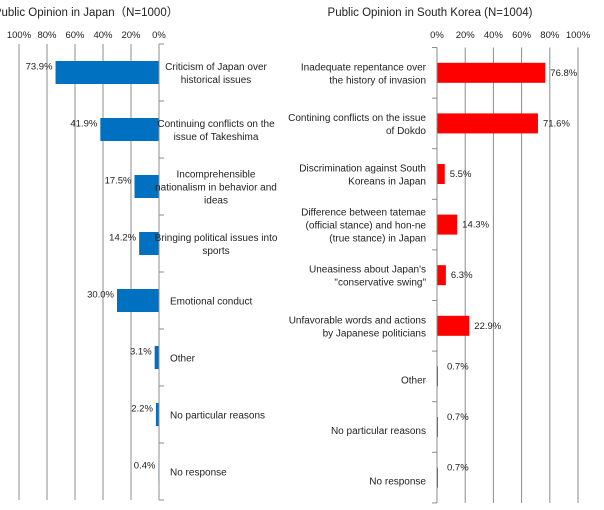  Describe the element at coordinates (141, 352) in the screenshot. I see `data-label: 3.1%` at that location.